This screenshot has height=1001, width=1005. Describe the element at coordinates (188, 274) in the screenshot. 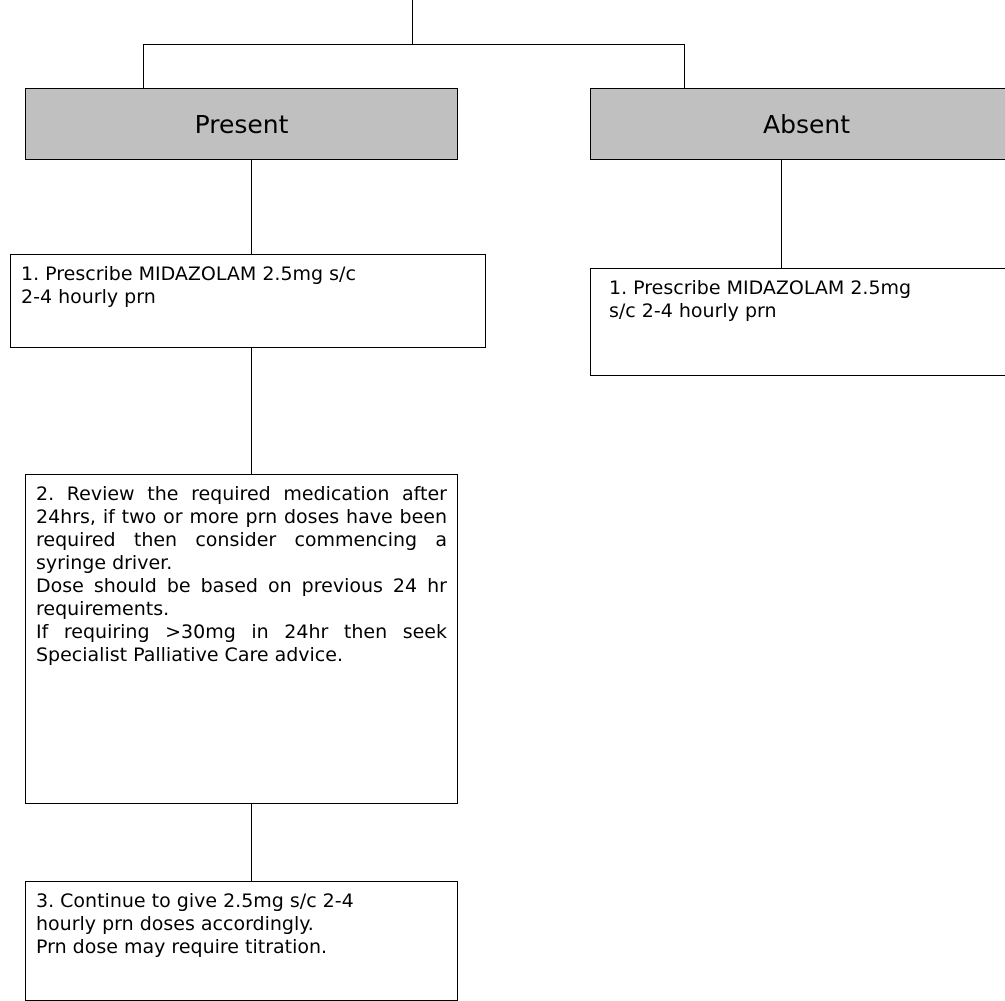

I see `present-step-1-line: 1. Prescribe MIDAZOLAM 2.5mg s/c` at that location.